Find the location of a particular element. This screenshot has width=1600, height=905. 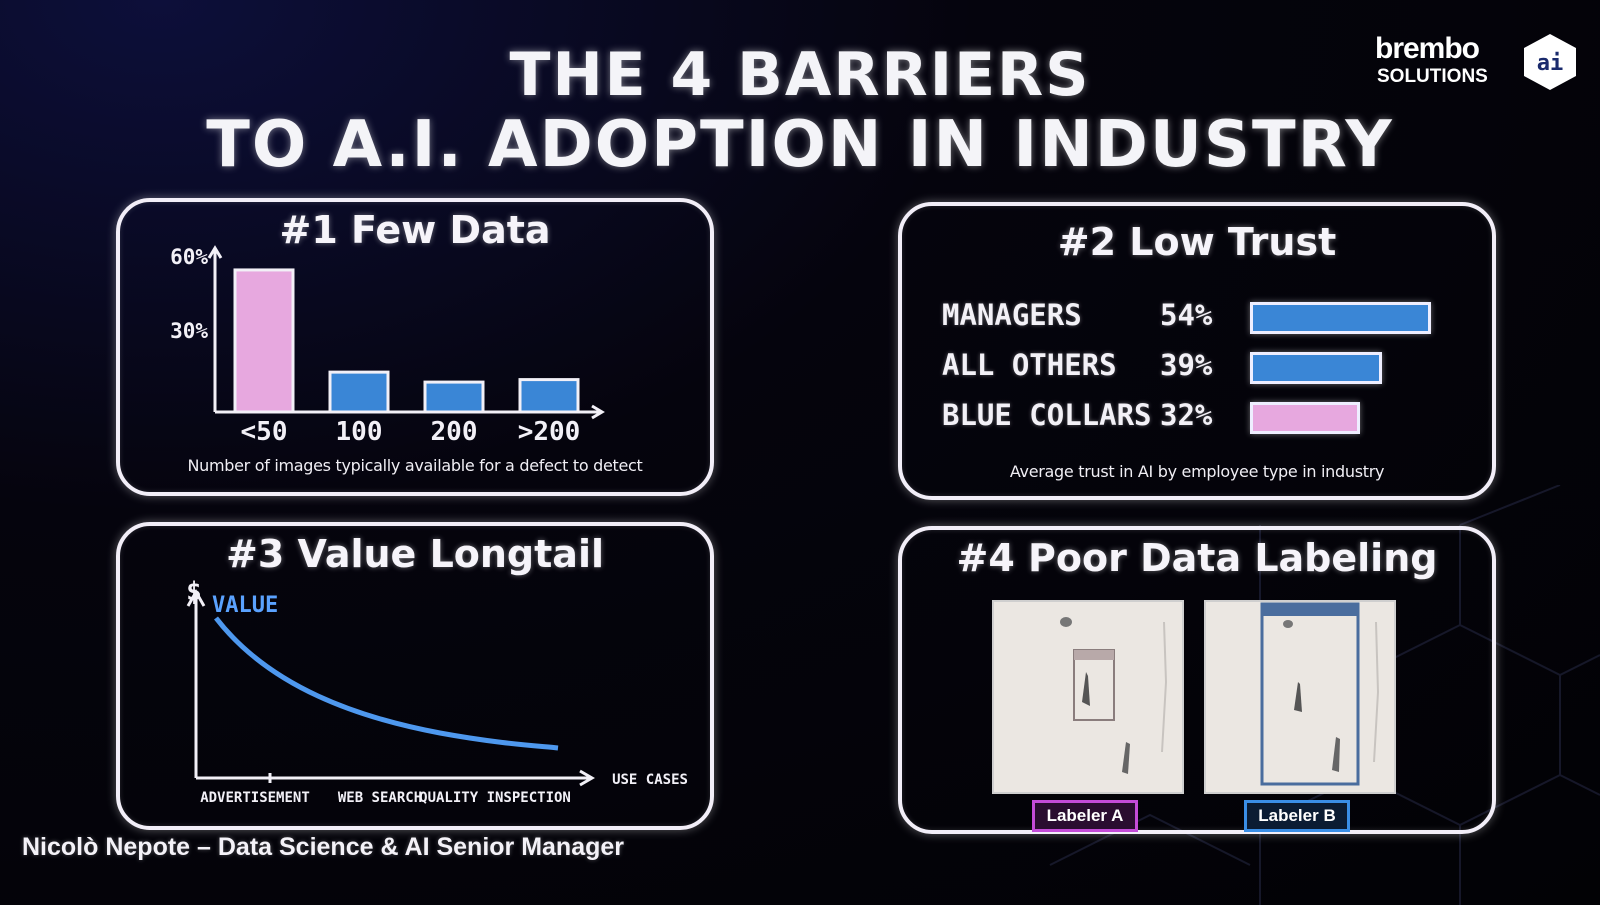

x-axis-end-label: USE CASES is located at coordinates (650, 780).